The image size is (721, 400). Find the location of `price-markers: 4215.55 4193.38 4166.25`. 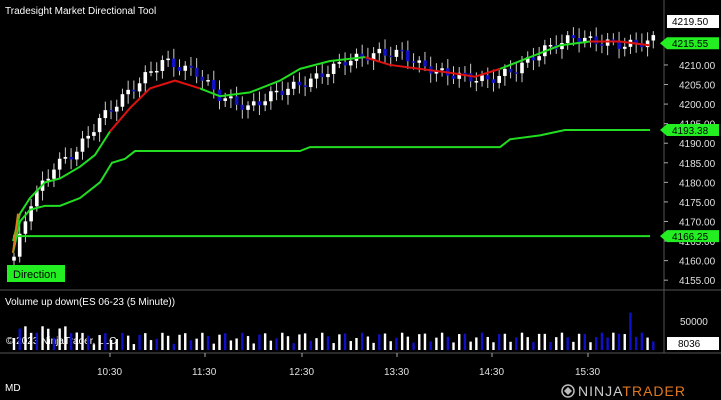

price-markers: 4215.55 4193.38 4166.25 is located at coordinates (689, 140).